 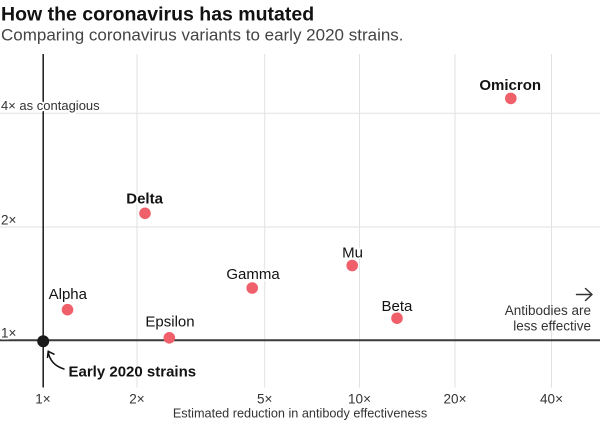 What do you see at coordinates (552, 326) in the screenshot?
I see `svg-text: less effective` at bounding box center [552, 326].